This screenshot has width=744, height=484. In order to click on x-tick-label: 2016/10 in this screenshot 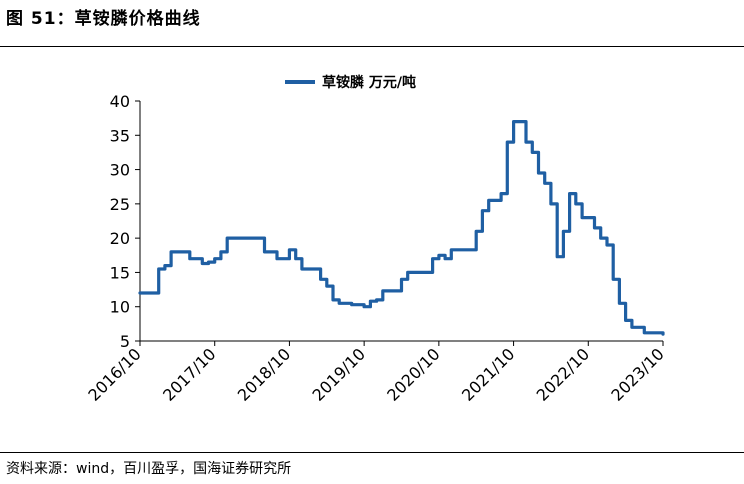, I will do `click(114, 374)`.